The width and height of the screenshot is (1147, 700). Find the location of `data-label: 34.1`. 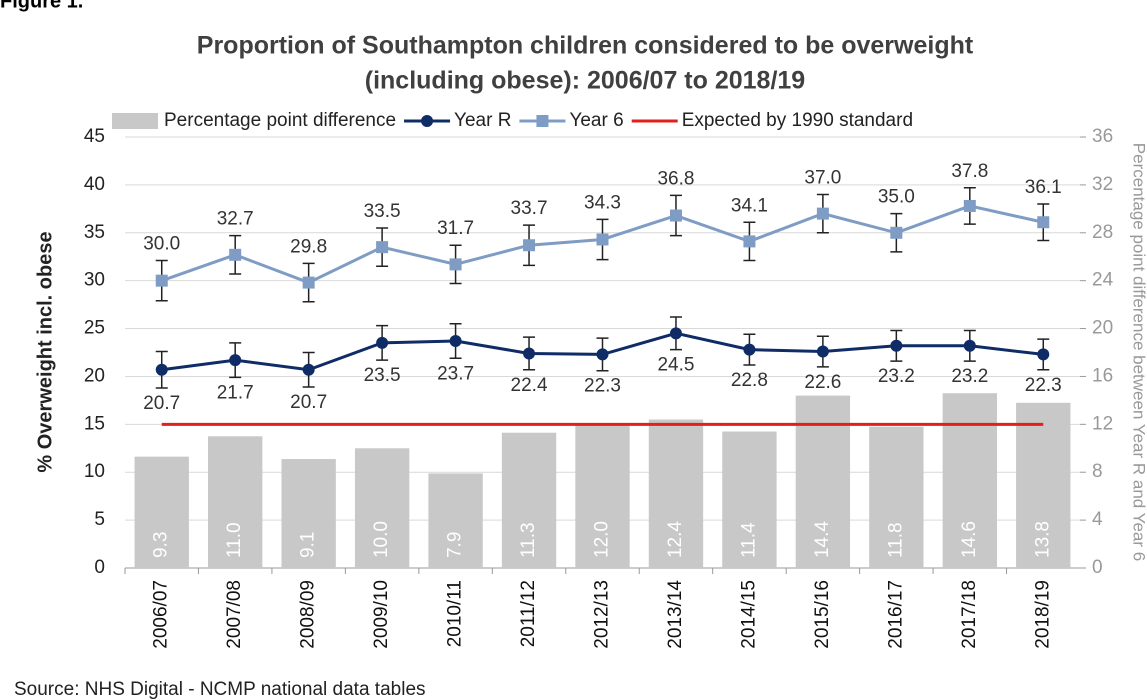

data-label: 34.1 is located at coordinates (749, 205).